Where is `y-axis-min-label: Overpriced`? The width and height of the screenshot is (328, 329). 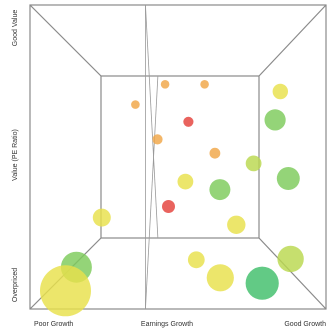 y-axis-min-label: Overpriced is located at coordinates (15, 285).